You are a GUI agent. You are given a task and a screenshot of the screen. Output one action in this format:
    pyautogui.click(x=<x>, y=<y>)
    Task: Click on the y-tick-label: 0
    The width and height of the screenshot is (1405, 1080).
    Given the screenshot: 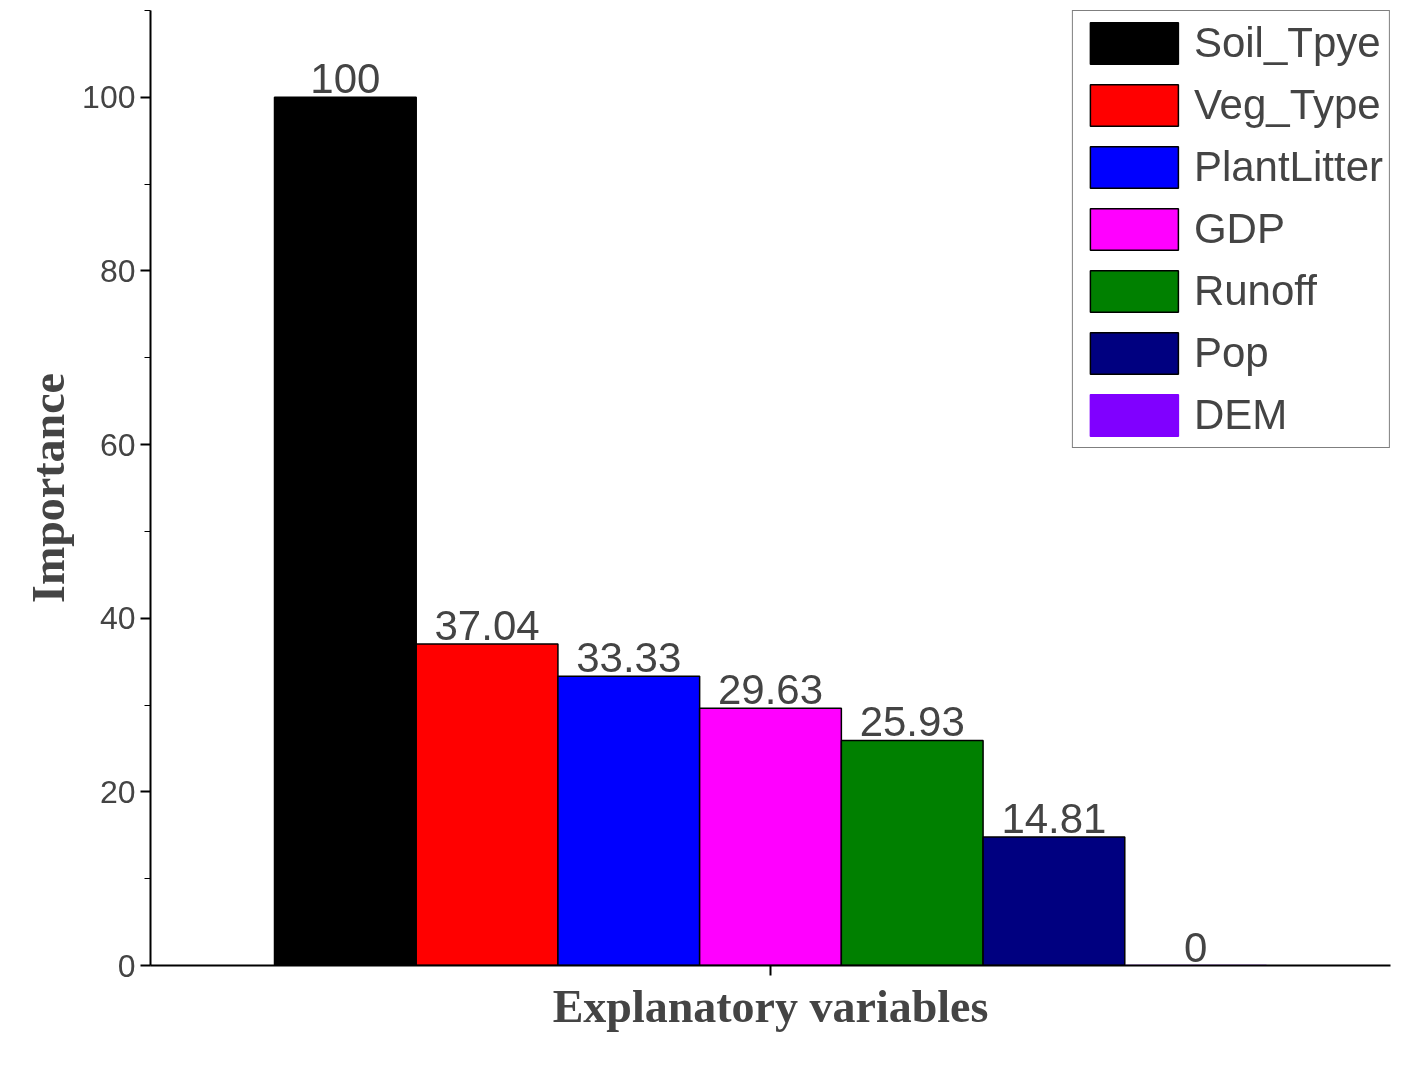 What is the action you would take?
    pyautogui.click(x=126, y=965)
    